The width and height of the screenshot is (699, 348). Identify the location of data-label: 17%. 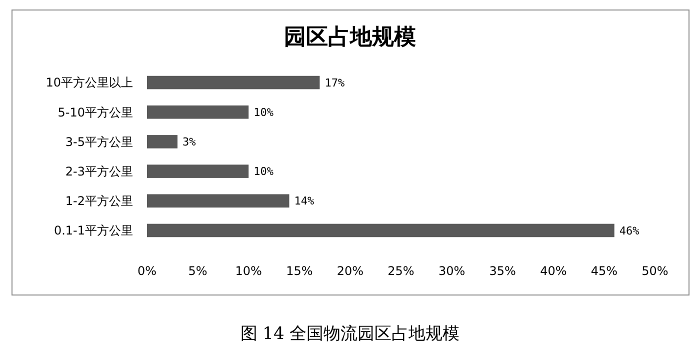
(334, 83).